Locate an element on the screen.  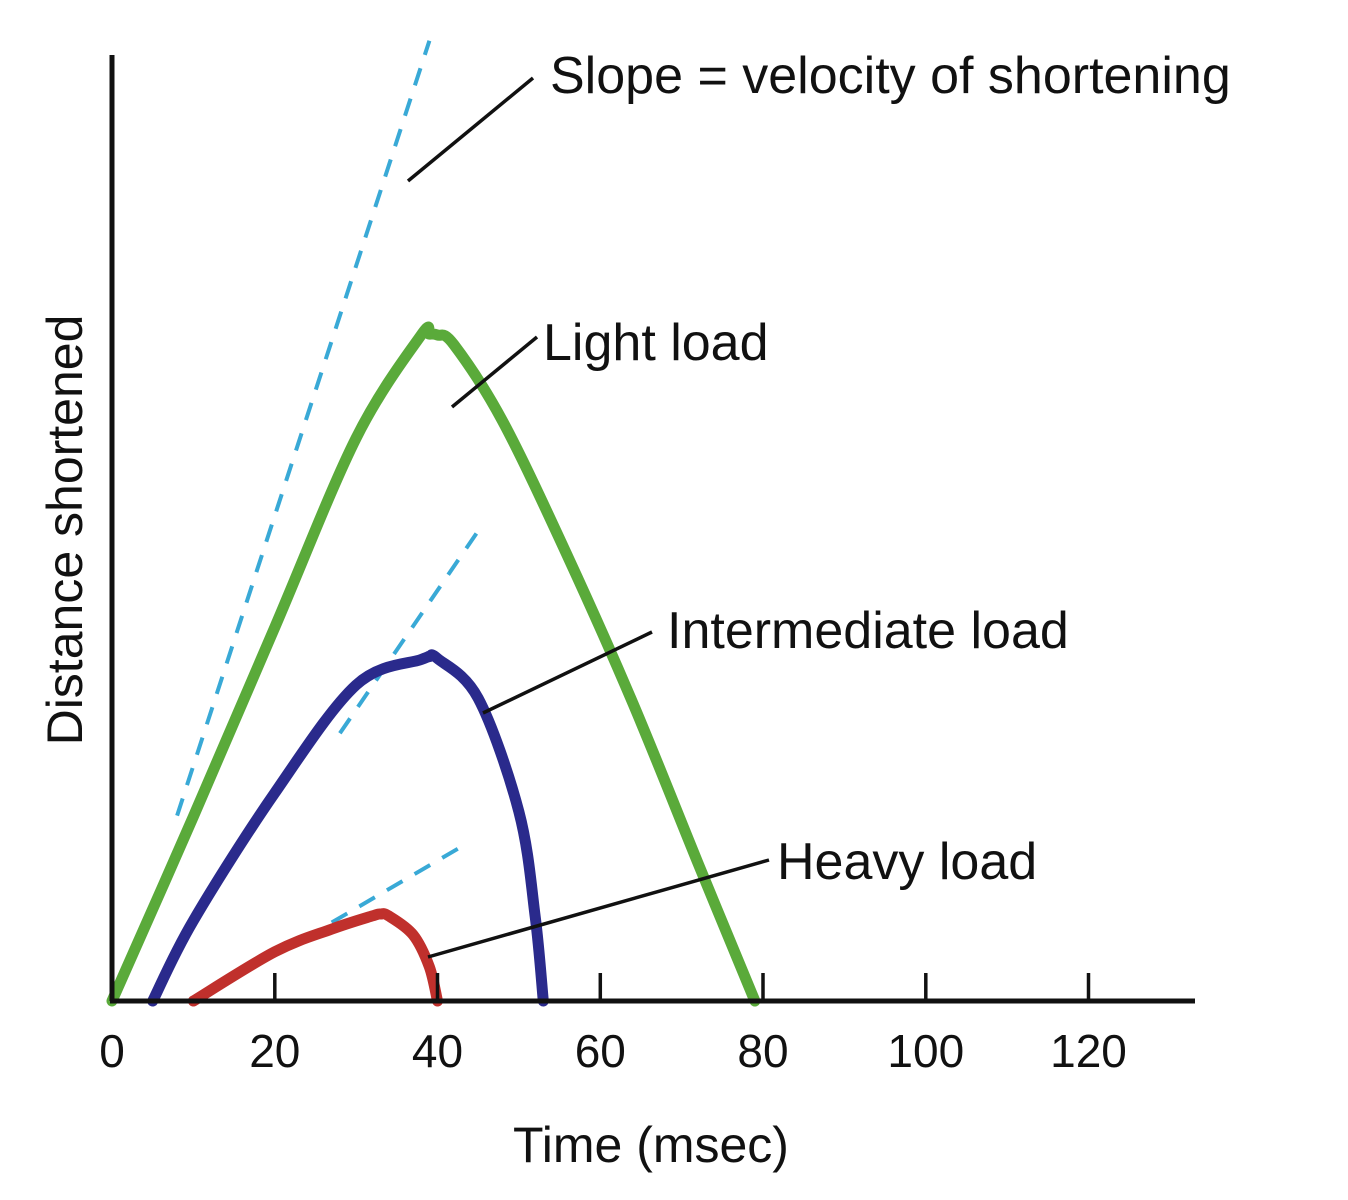
x-ticks: 0 20 40 60 80 100 120 is located at coordinates (613, 1025).